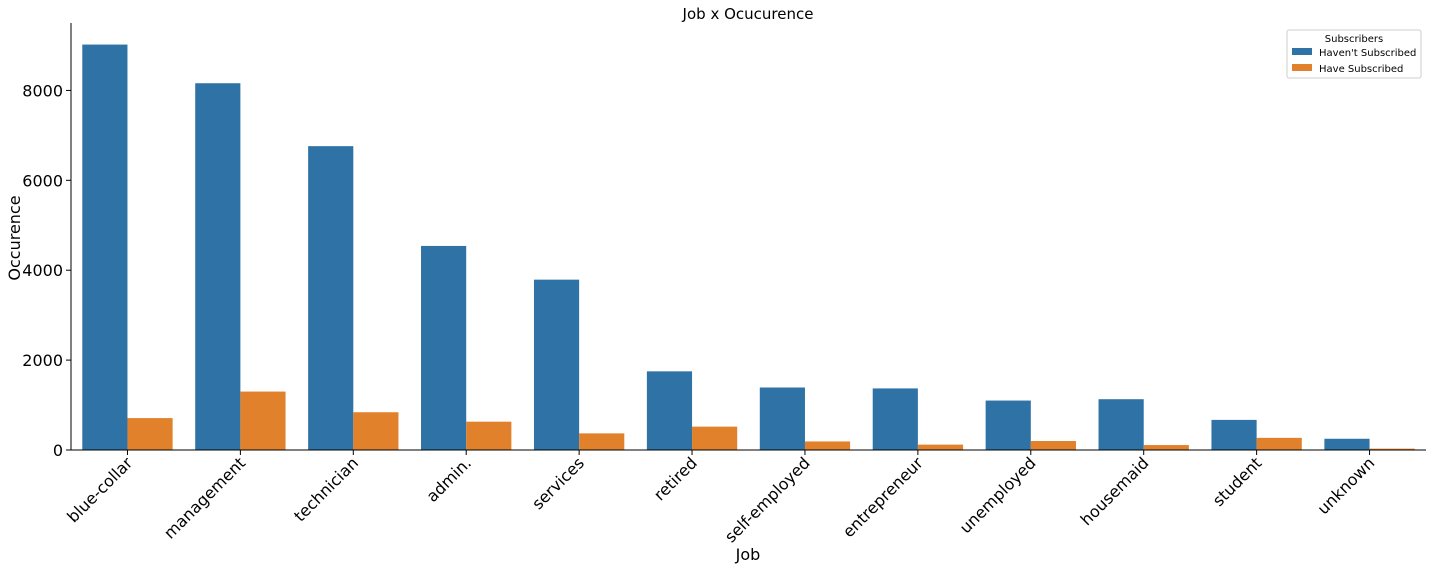  I want to click on x-tick-label-unknown: unknown, so click(1346, 485).